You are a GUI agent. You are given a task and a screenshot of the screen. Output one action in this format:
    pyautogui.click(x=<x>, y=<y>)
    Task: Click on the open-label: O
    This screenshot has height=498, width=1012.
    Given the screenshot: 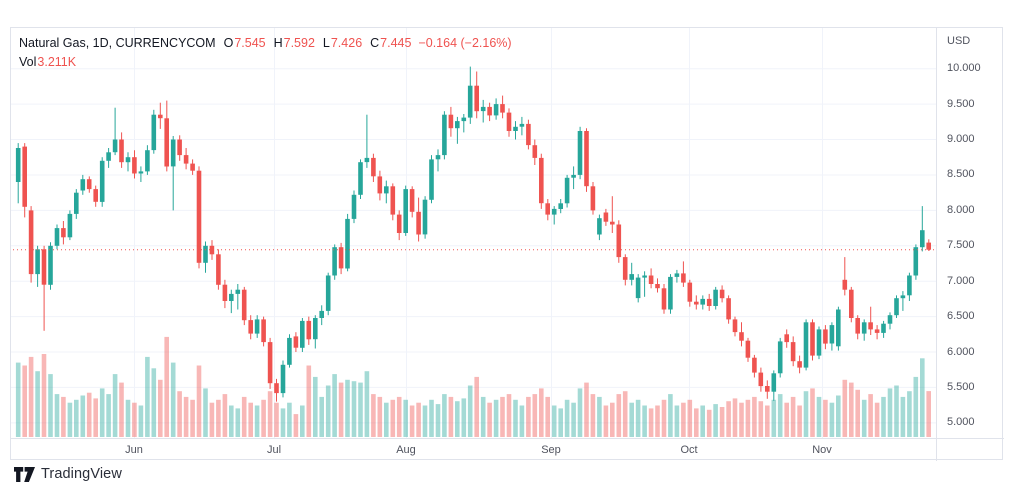 What is the action you would take?
    pyautogui.click(x=228, y=43)
    